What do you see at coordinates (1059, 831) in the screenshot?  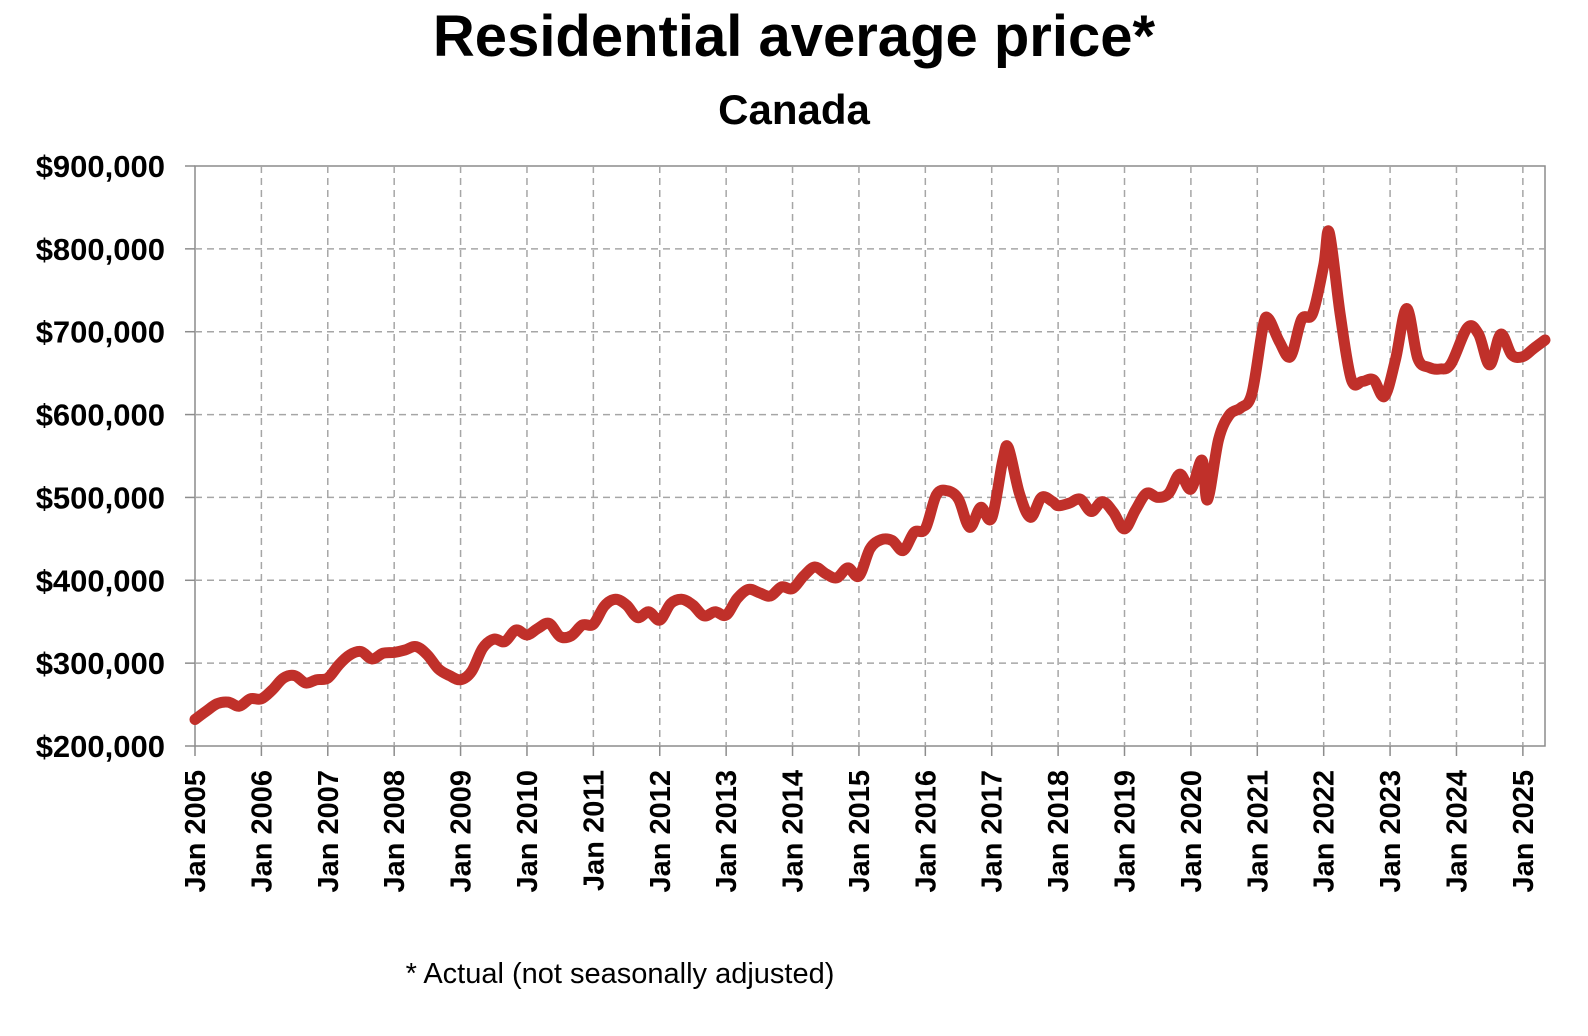 I see `x-tick-label: Jan 2018` at bounding box center [1059, 831].